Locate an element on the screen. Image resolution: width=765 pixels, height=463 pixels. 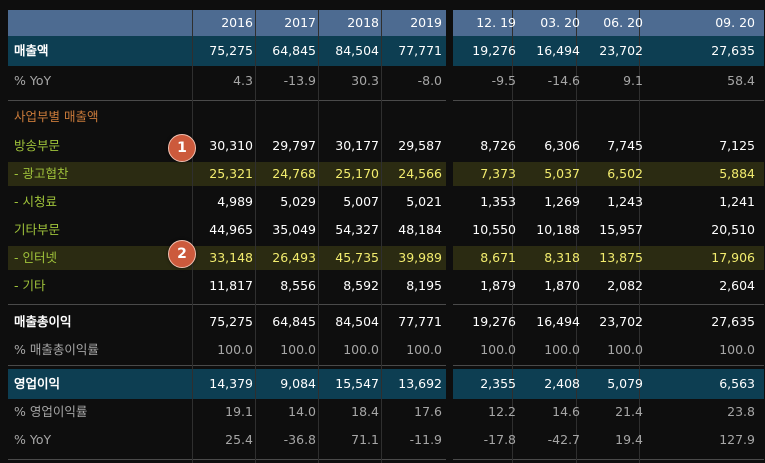
table-cell: 39,989 is located at coordinates (420, 257).